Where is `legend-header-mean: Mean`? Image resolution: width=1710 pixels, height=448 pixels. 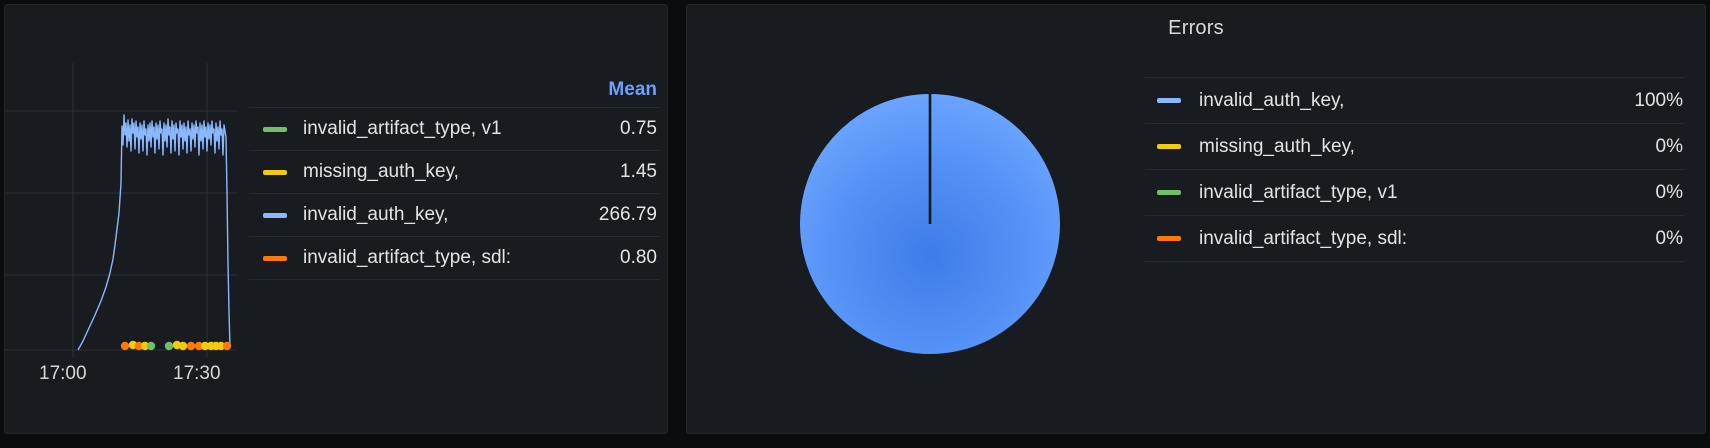
legend-header-mean: Mean is located at coordinates (632, 89).